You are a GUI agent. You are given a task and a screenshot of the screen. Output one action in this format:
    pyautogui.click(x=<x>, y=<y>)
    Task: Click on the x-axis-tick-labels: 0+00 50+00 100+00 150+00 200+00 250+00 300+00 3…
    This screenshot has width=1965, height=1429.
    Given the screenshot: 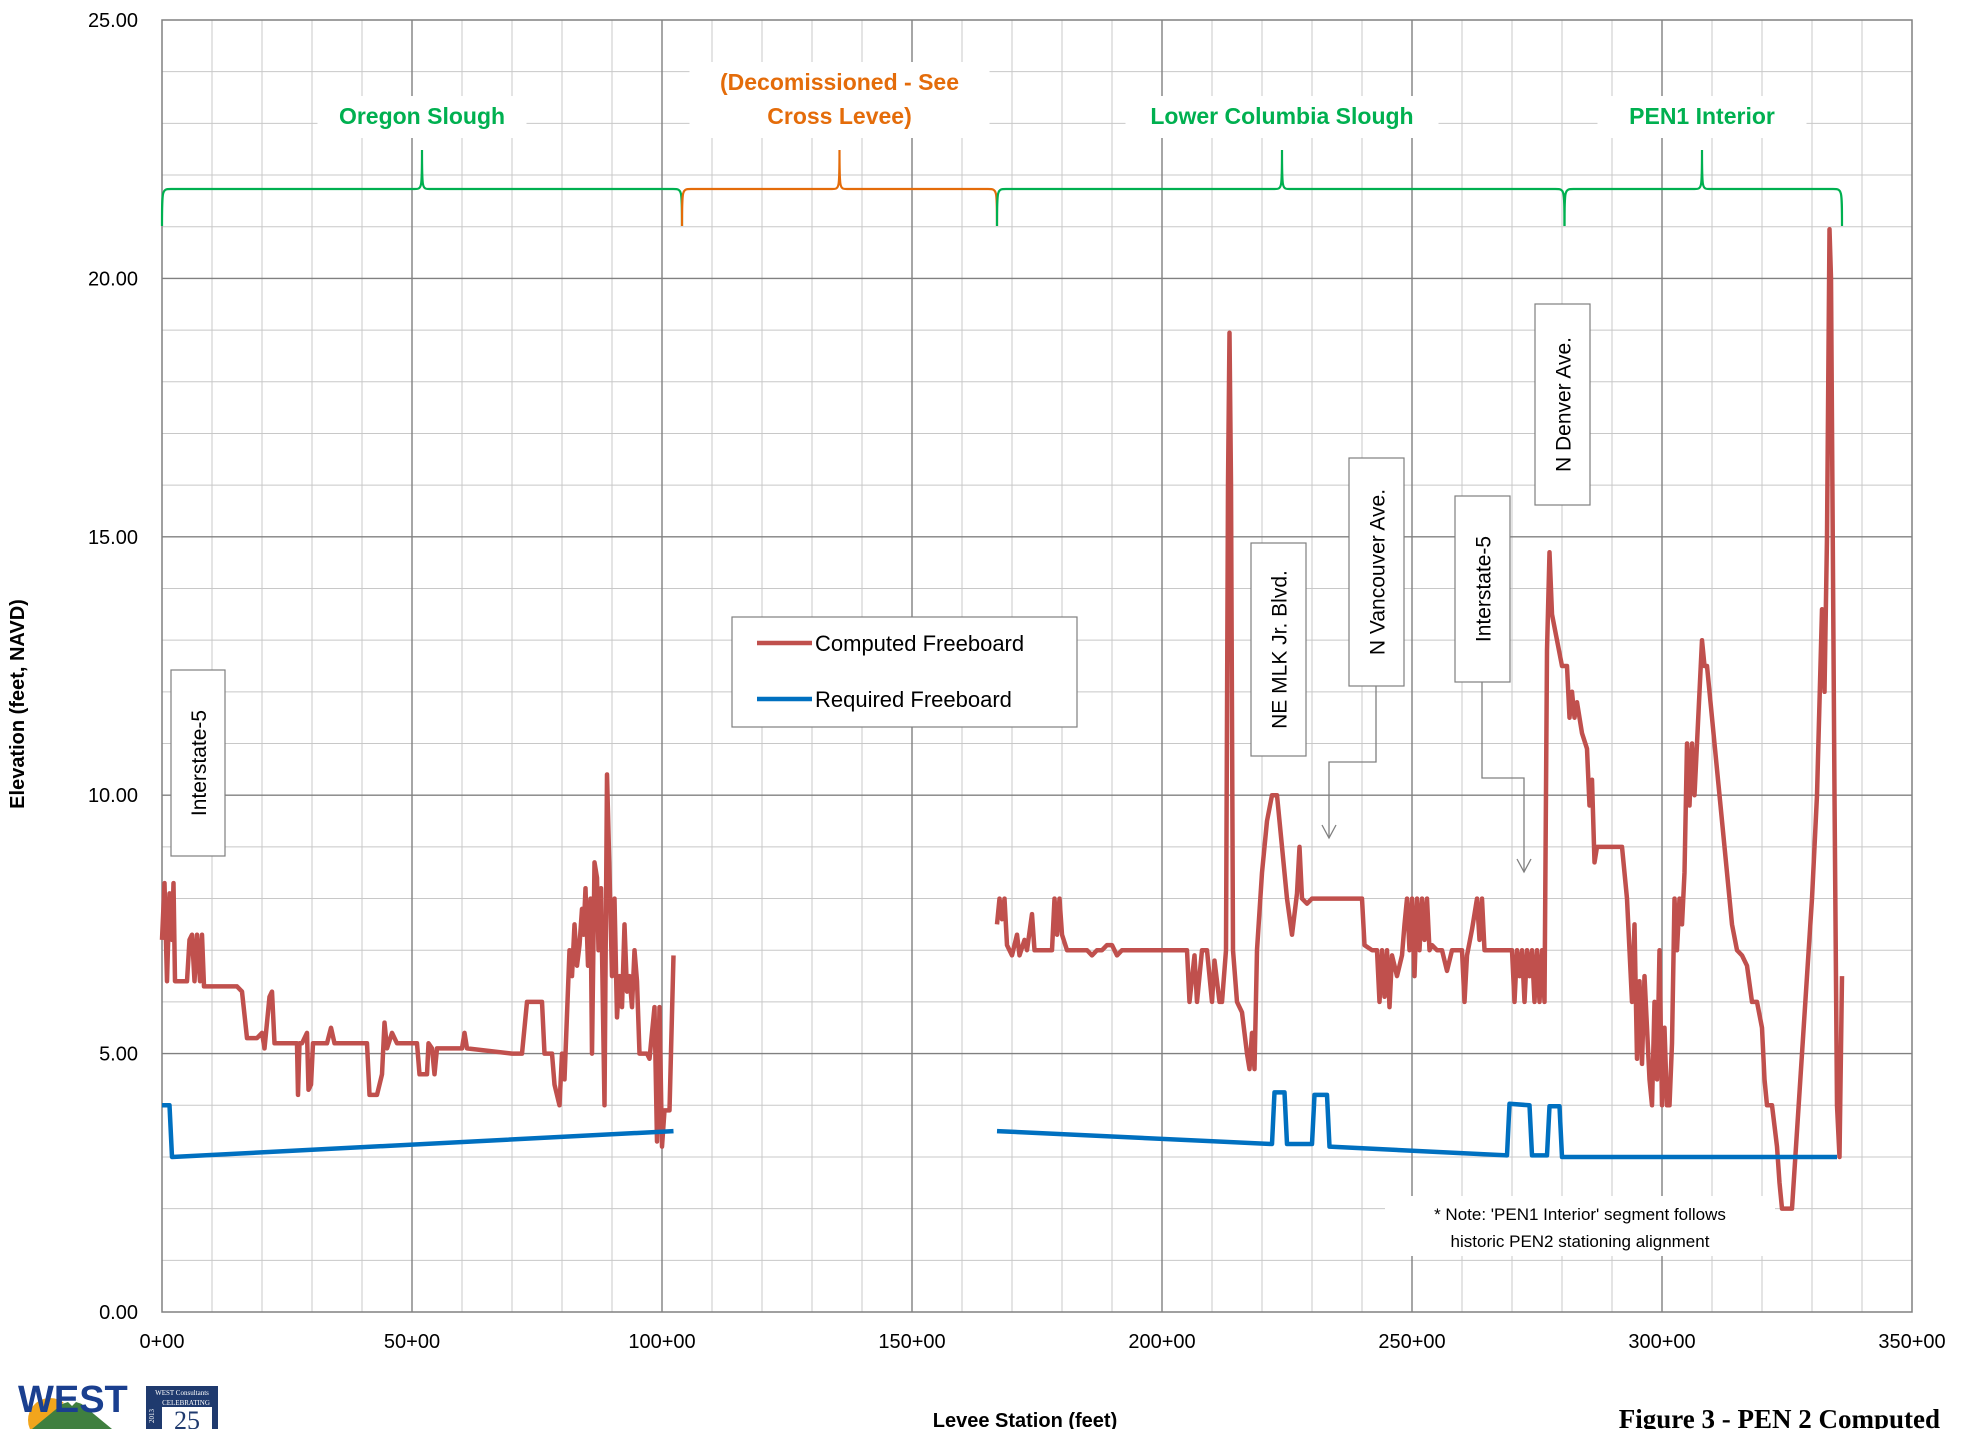 What is the action you would take?
    pyautogui.click(x=1042, y=1342)
    